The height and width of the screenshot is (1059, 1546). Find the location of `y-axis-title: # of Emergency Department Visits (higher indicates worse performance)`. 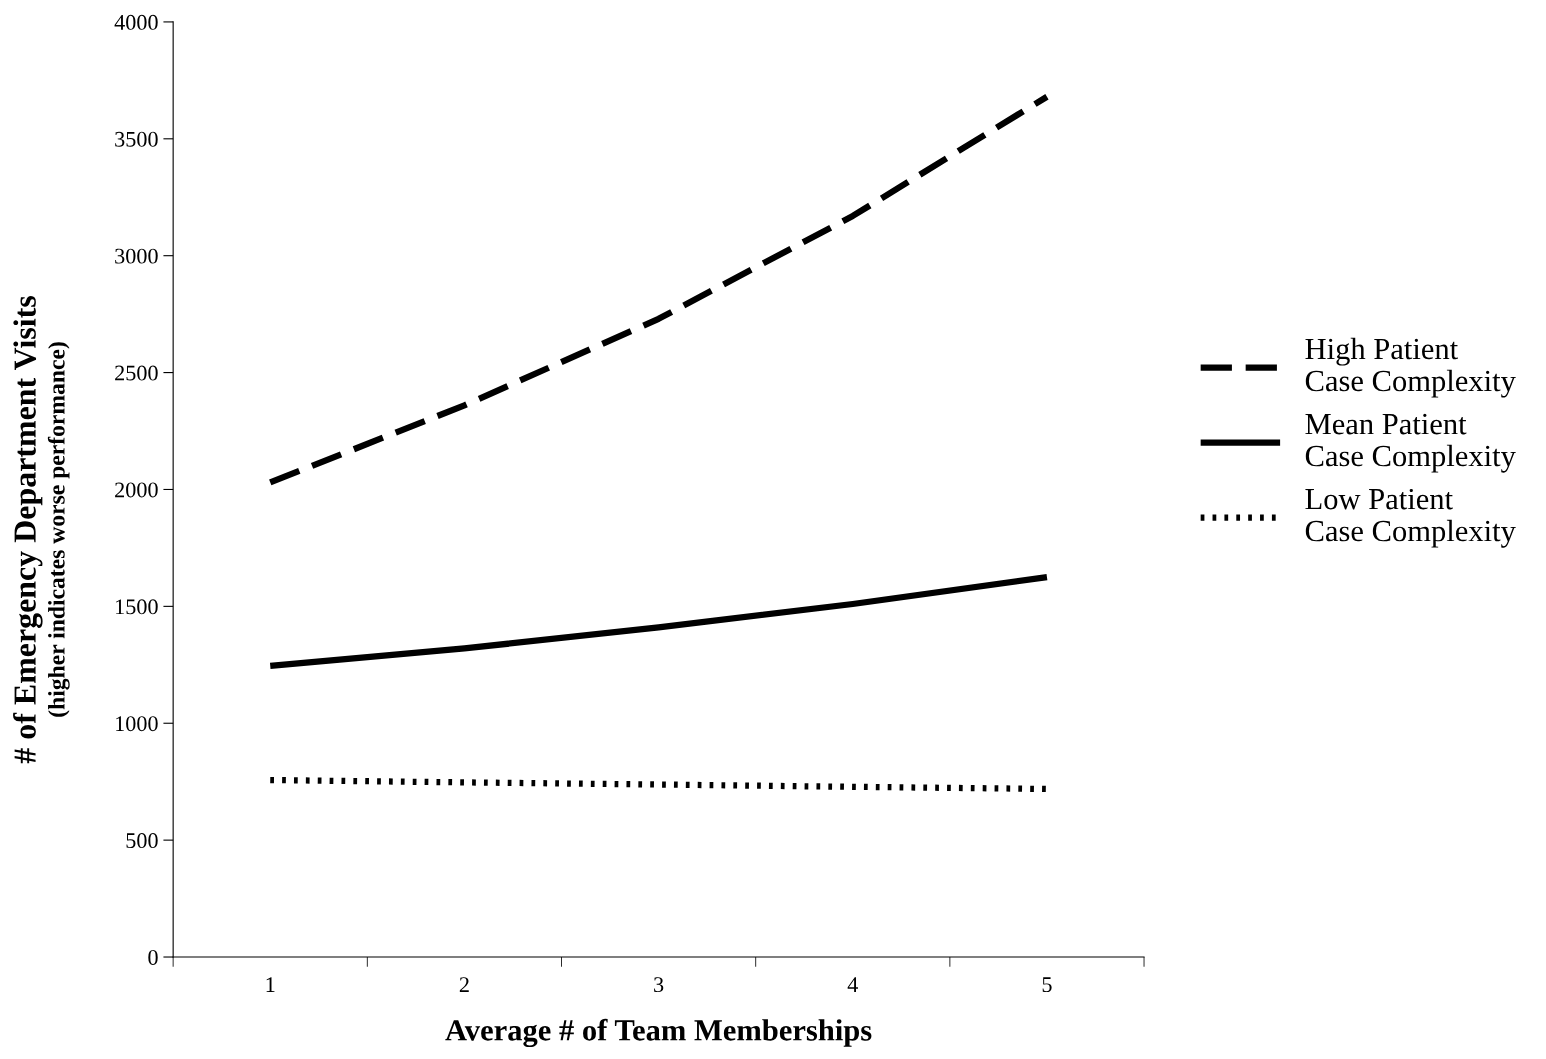

y-axis-title: # of Emergency Department Visits (higher indicates worse performance) is located at coordinates (41, 530).